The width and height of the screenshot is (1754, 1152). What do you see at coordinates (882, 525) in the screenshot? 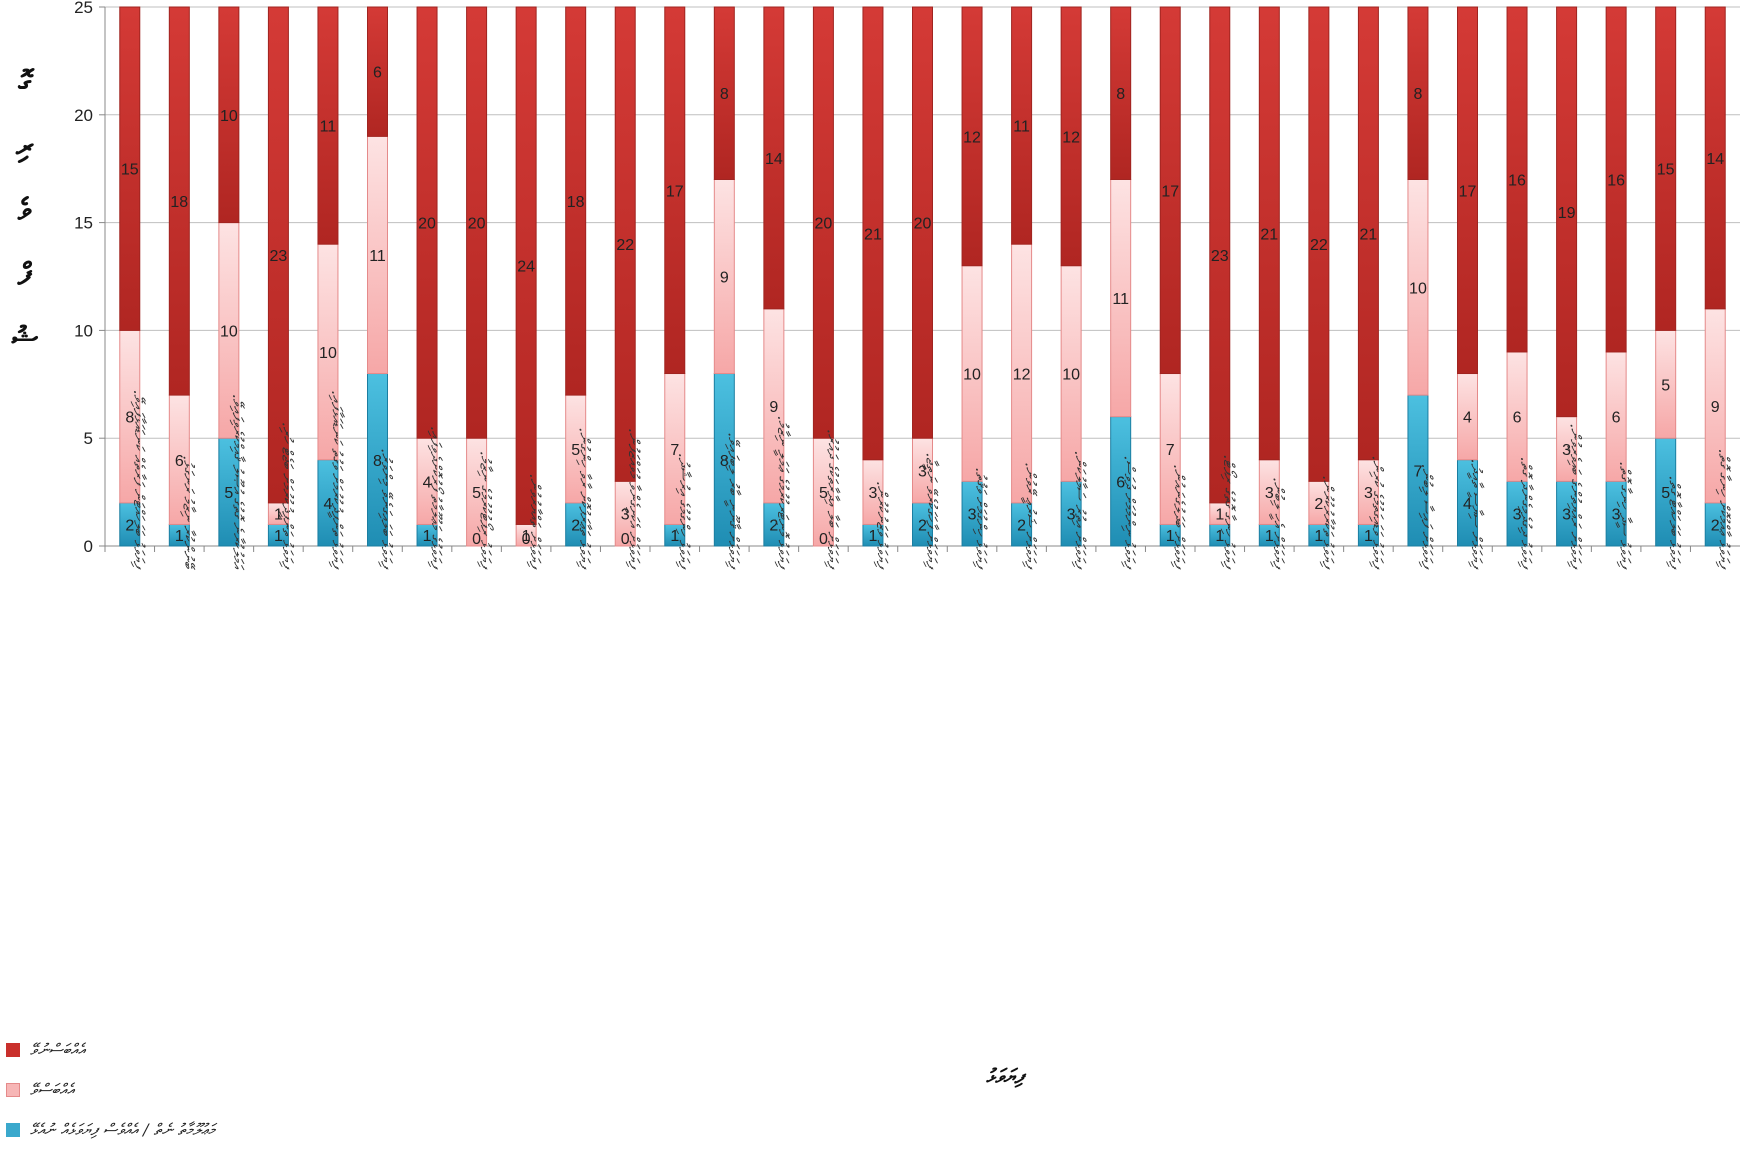
I see `category-label: ފިޔަވަޅު ވަޒަނުކުރުން.` at bounding box center [882, 525].